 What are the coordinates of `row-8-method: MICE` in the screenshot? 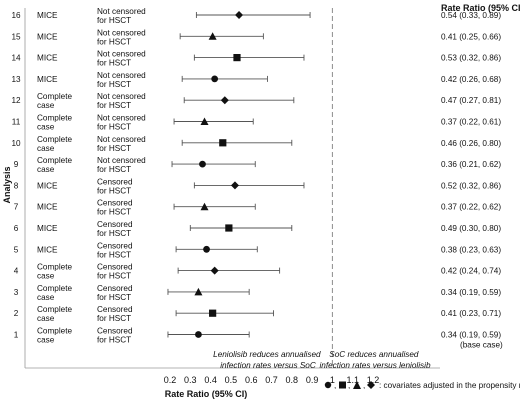 It's located at (47, 185).